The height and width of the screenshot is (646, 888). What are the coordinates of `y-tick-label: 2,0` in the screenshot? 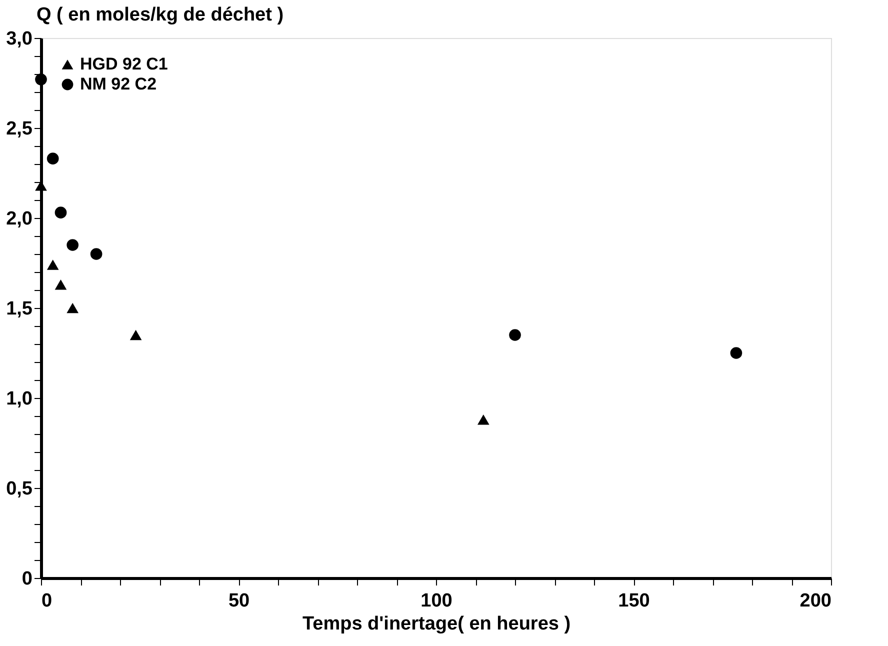 It's located at (19, 219).